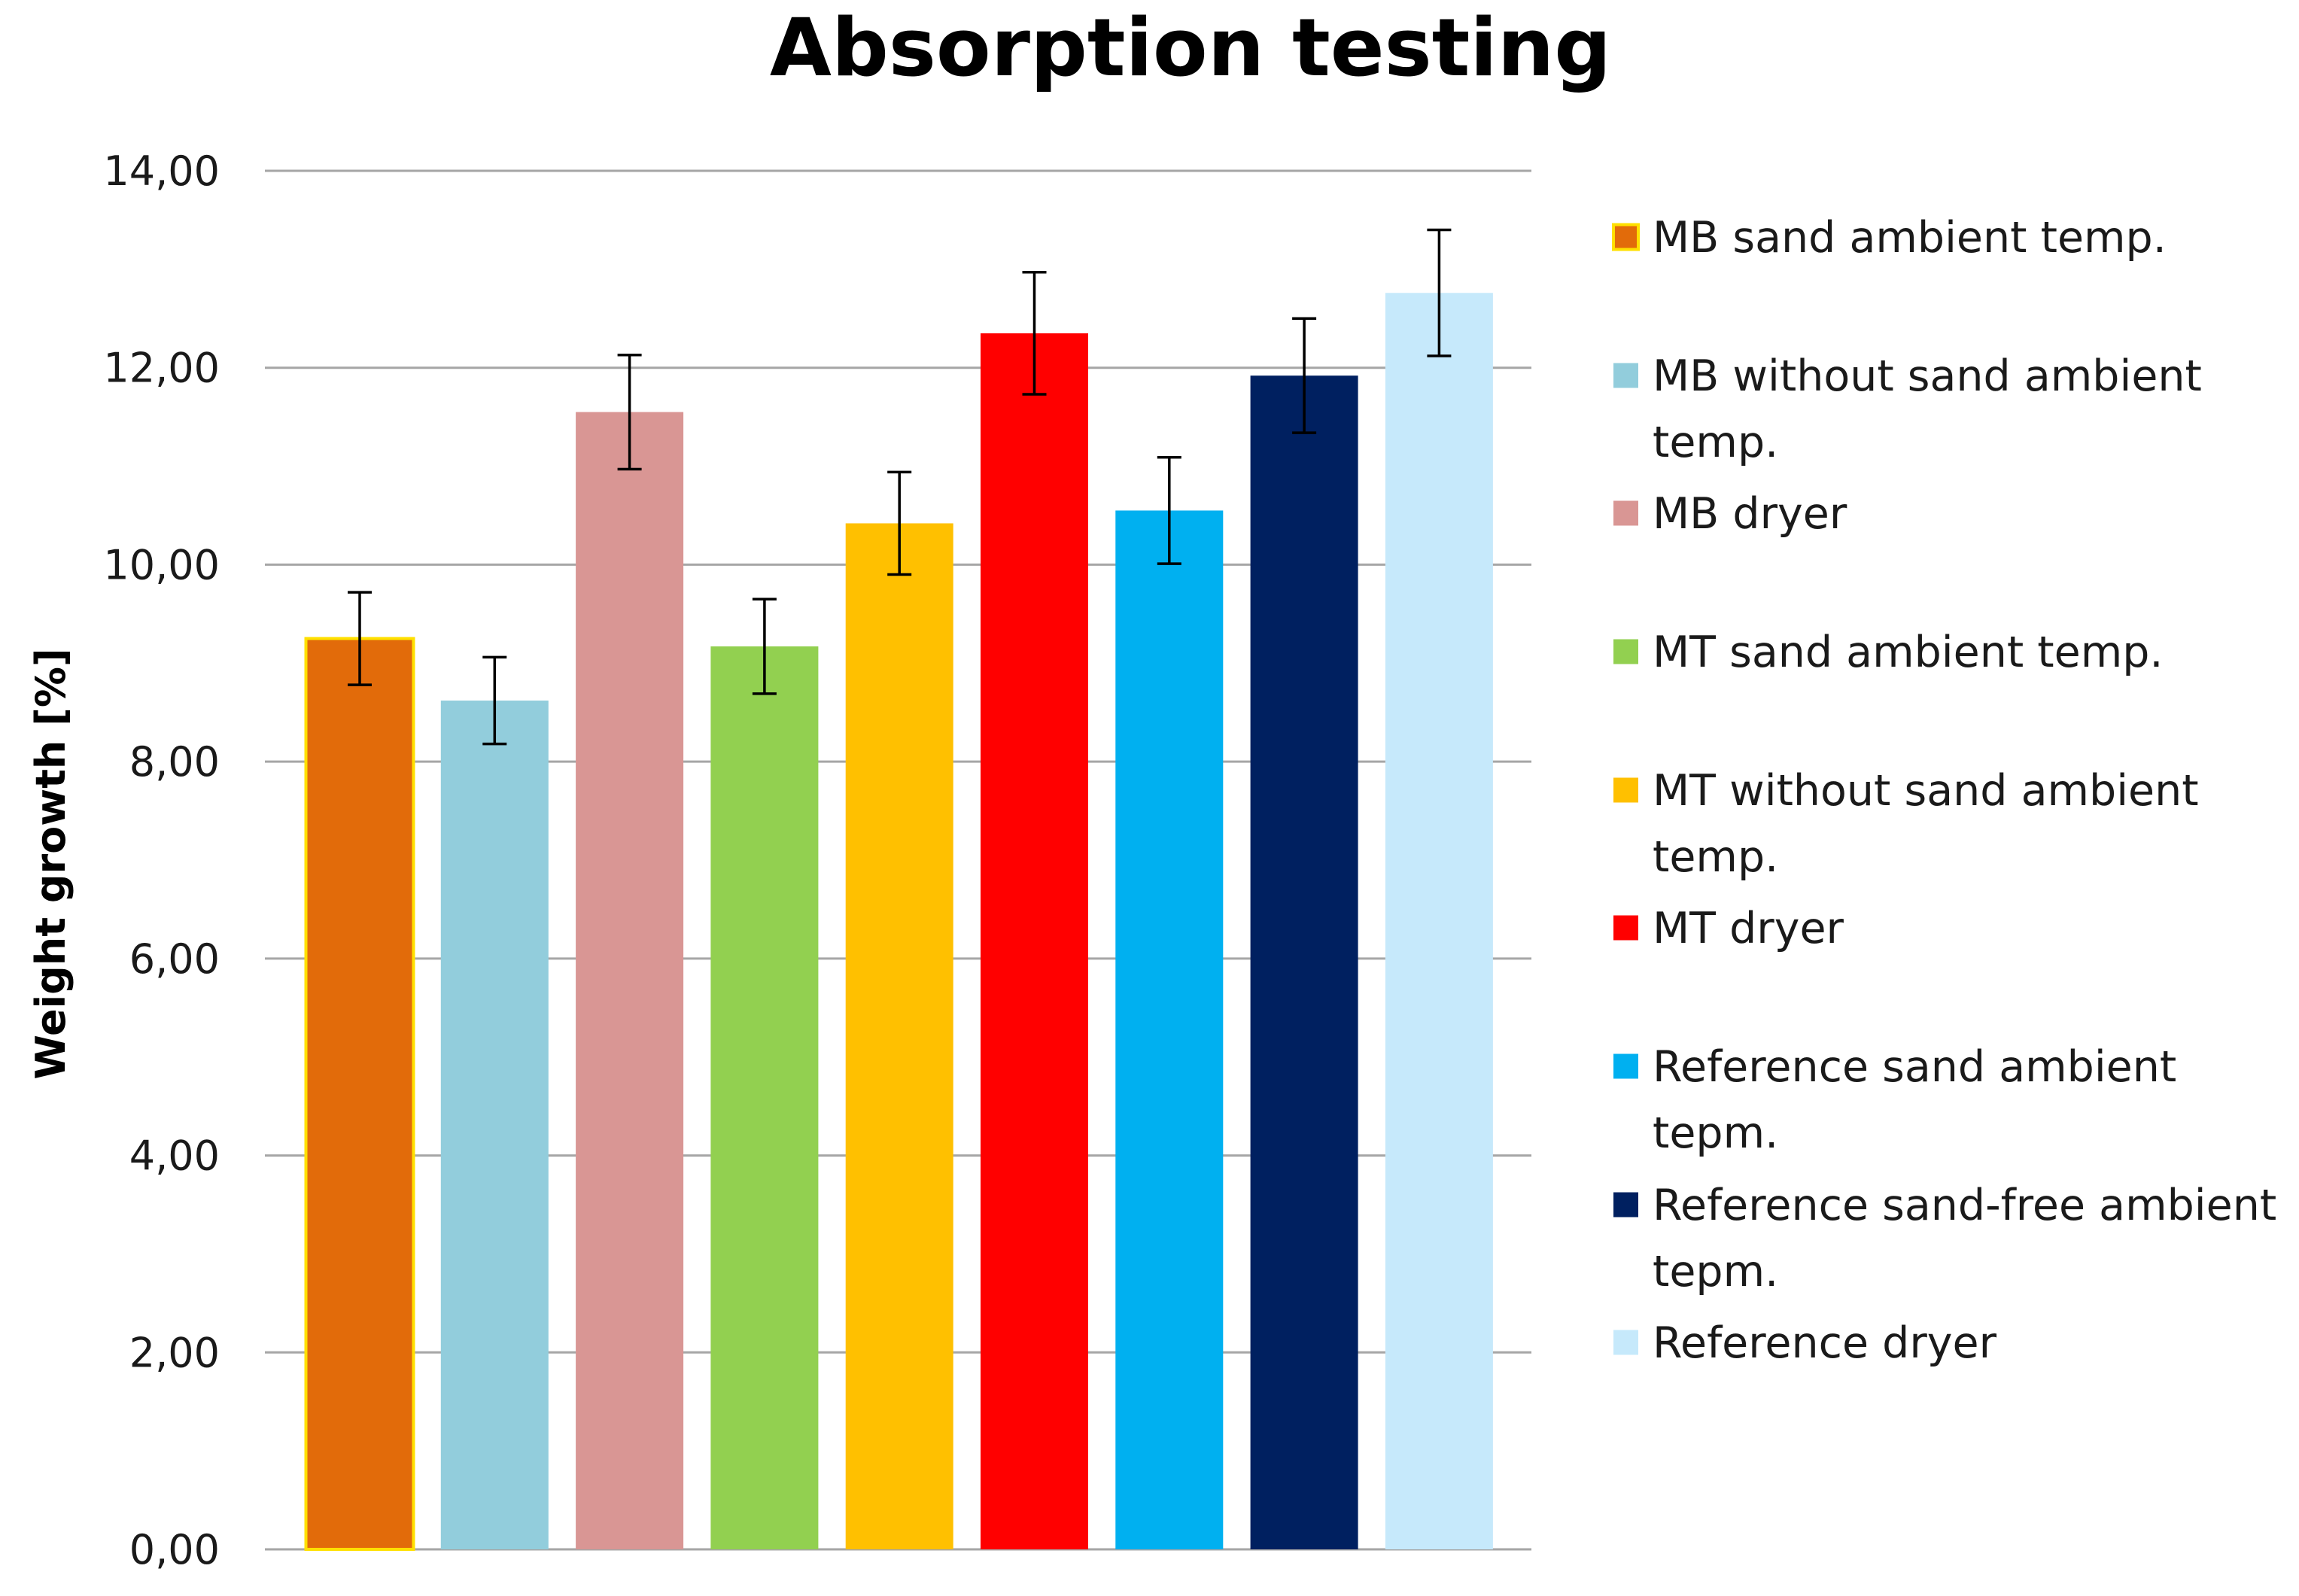 This screenshot has width=2299, height=1596. What do you see at coordinates (174, 1550) in the screenshot?
I see `y-tick-label: 0,00` at bounding box center [174, 1550].